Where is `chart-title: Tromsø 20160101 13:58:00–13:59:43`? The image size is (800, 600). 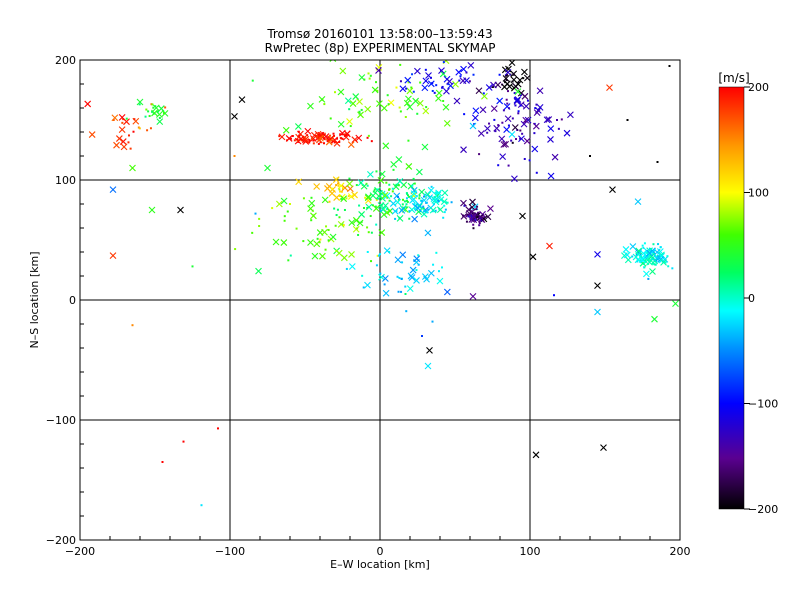
chart-title: Tromsø 20160101 13:58:00–13:59:43 is located at coordinates (379, 34).